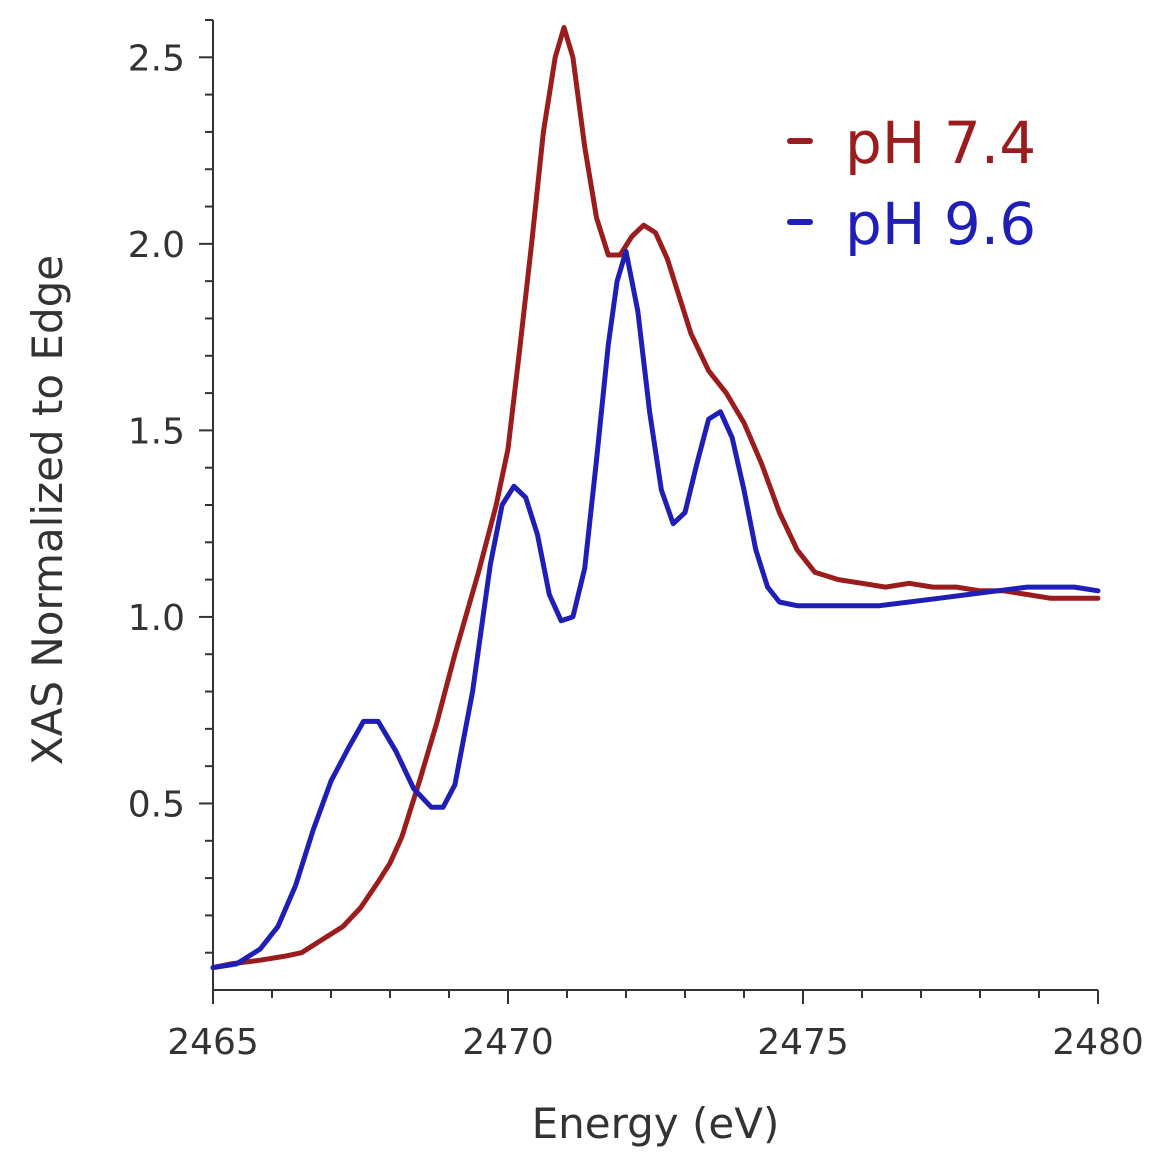  What do you see at coordinates (170, 486) in the screenshot?
I see `y-axis-ticks: 0.5 1.0 1.5 2.0 2.5` at bounding box center [170, 486].